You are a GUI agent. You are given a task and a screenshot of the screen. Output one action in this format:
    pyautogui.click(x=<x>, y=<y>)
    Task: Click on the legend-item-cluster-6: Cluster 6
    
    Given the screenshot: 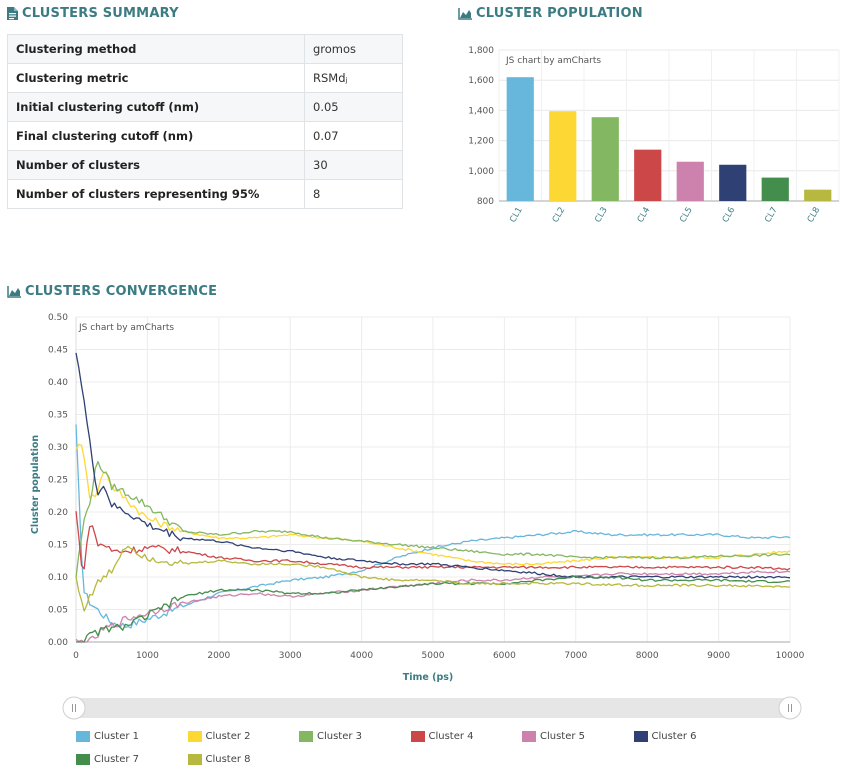 What is the action you would take?
    pyautogui.click(x=665, y=736)
    